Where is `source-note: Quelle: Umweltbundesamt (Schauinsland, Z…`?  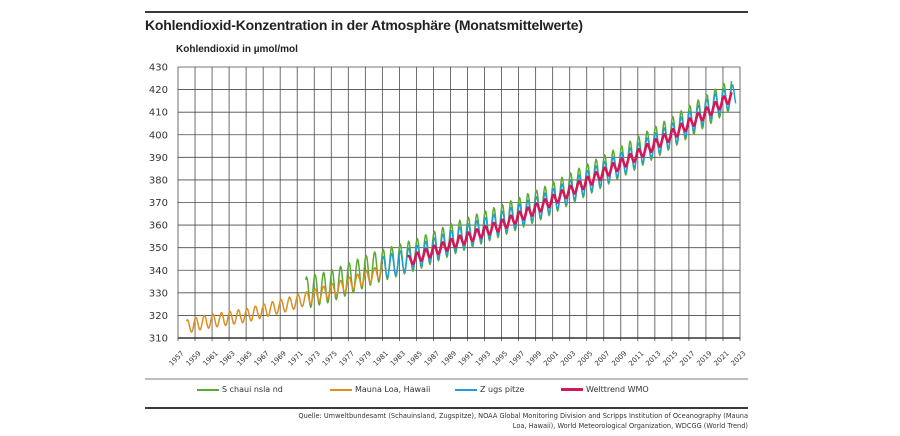 source-note: Quelle: Umweltbundesamt (Schauinsland, Z… is located at coordinates (523, 421).